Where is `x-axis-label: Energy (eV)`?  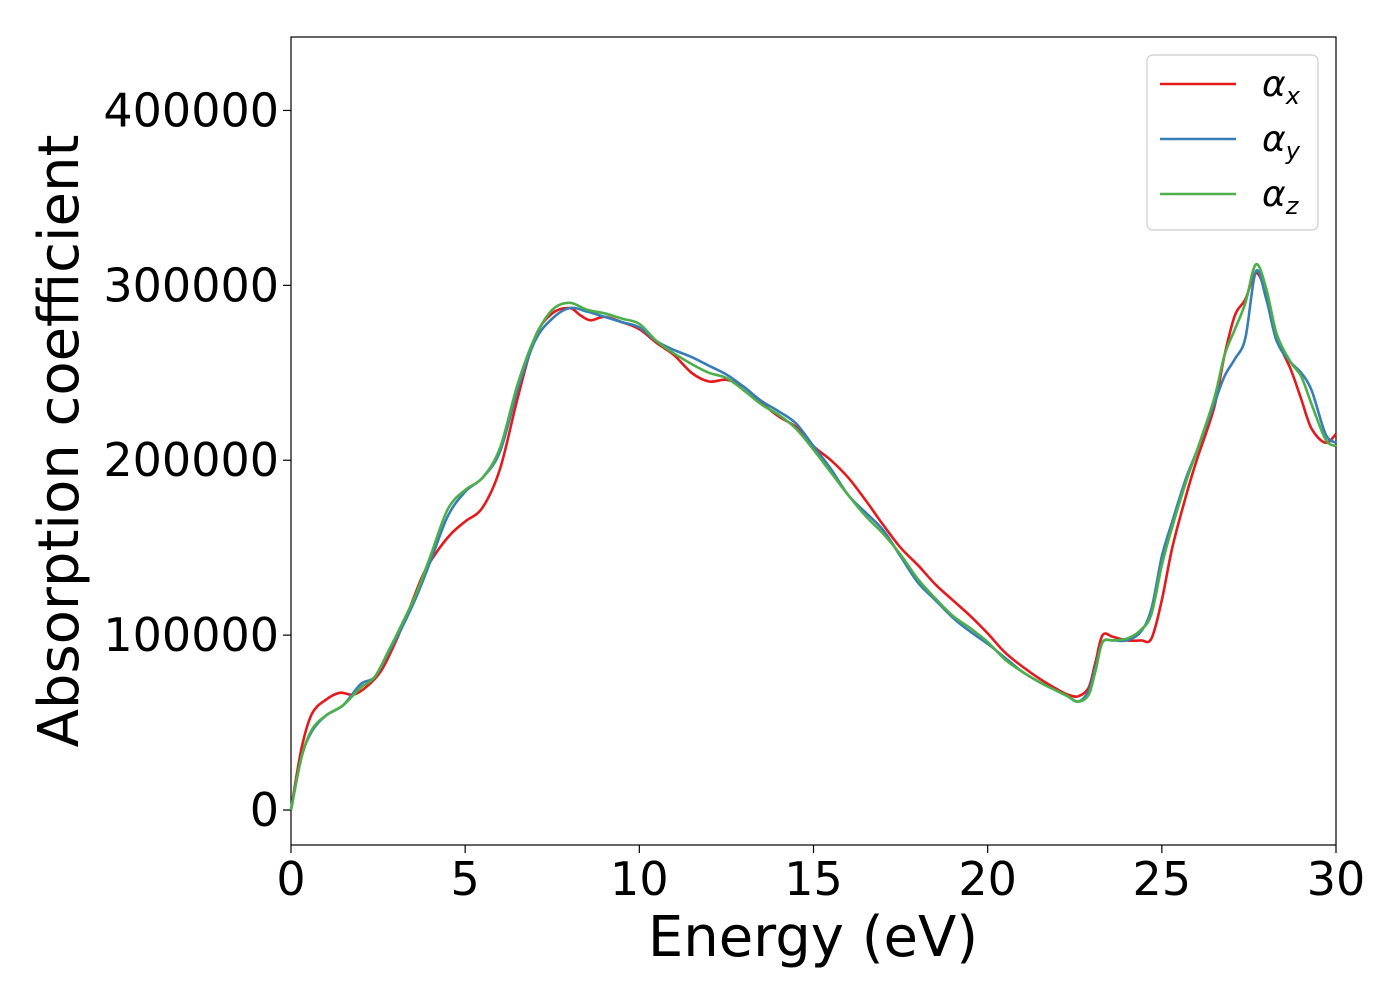 x-axis-label: Energy (eV) is located at coordinates (813, 937).